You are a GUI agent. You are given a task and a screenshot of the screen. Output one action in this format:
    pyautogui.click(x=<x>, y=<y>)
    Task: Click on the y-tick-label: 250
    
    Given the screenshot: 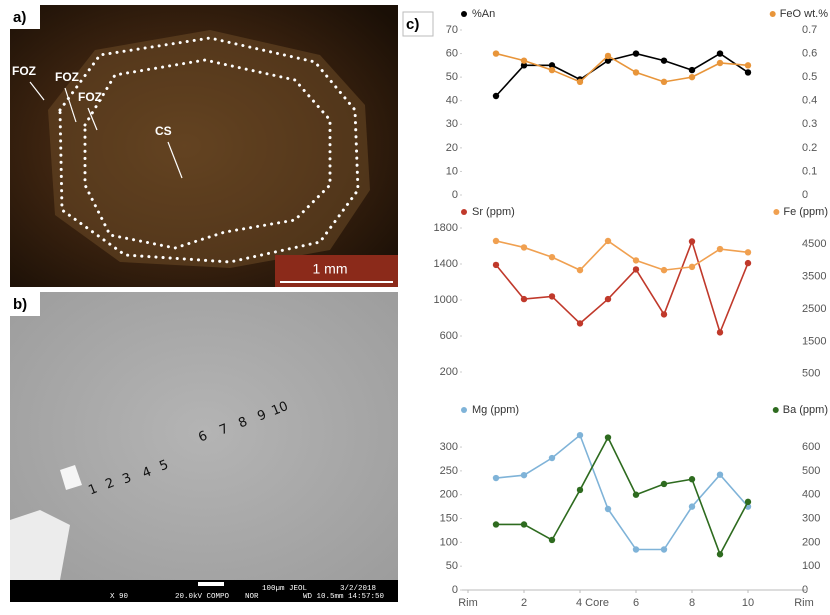 What is the action you would take?
    pyautogui.click(x=449, y=471)
    